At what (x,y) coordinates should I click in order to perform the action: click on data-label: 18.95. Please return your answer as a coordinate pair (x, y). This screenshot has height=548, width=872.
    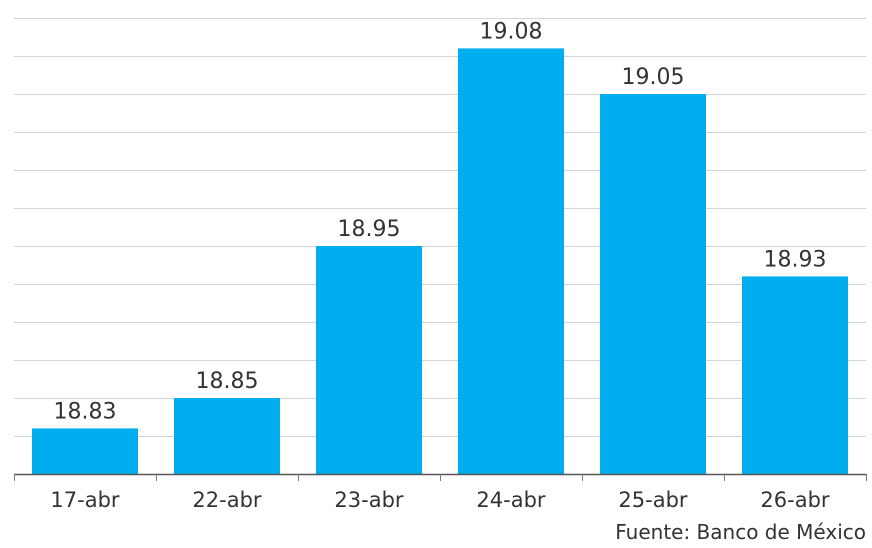
    Looking at the image, I should click on (369, 229).